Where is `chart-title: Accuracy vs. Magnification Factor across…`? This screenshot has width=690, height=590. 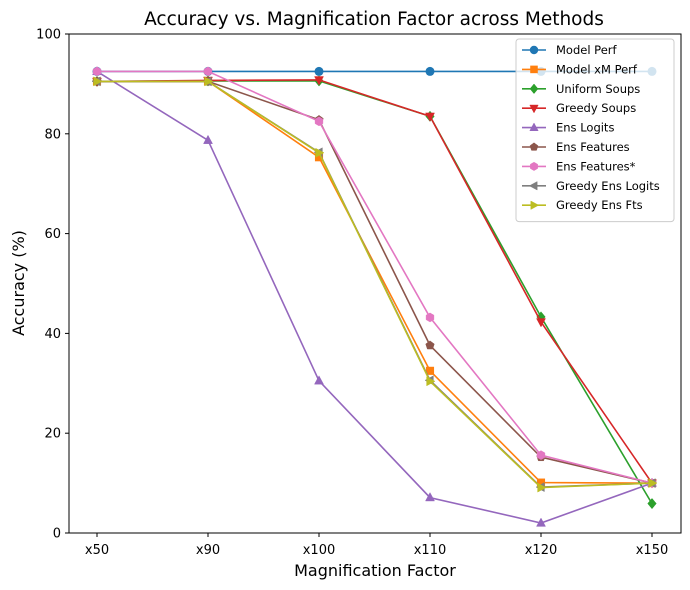 chart-title: Accuracy vs. Magnification Factor across… is located at coordinates (374, 19).